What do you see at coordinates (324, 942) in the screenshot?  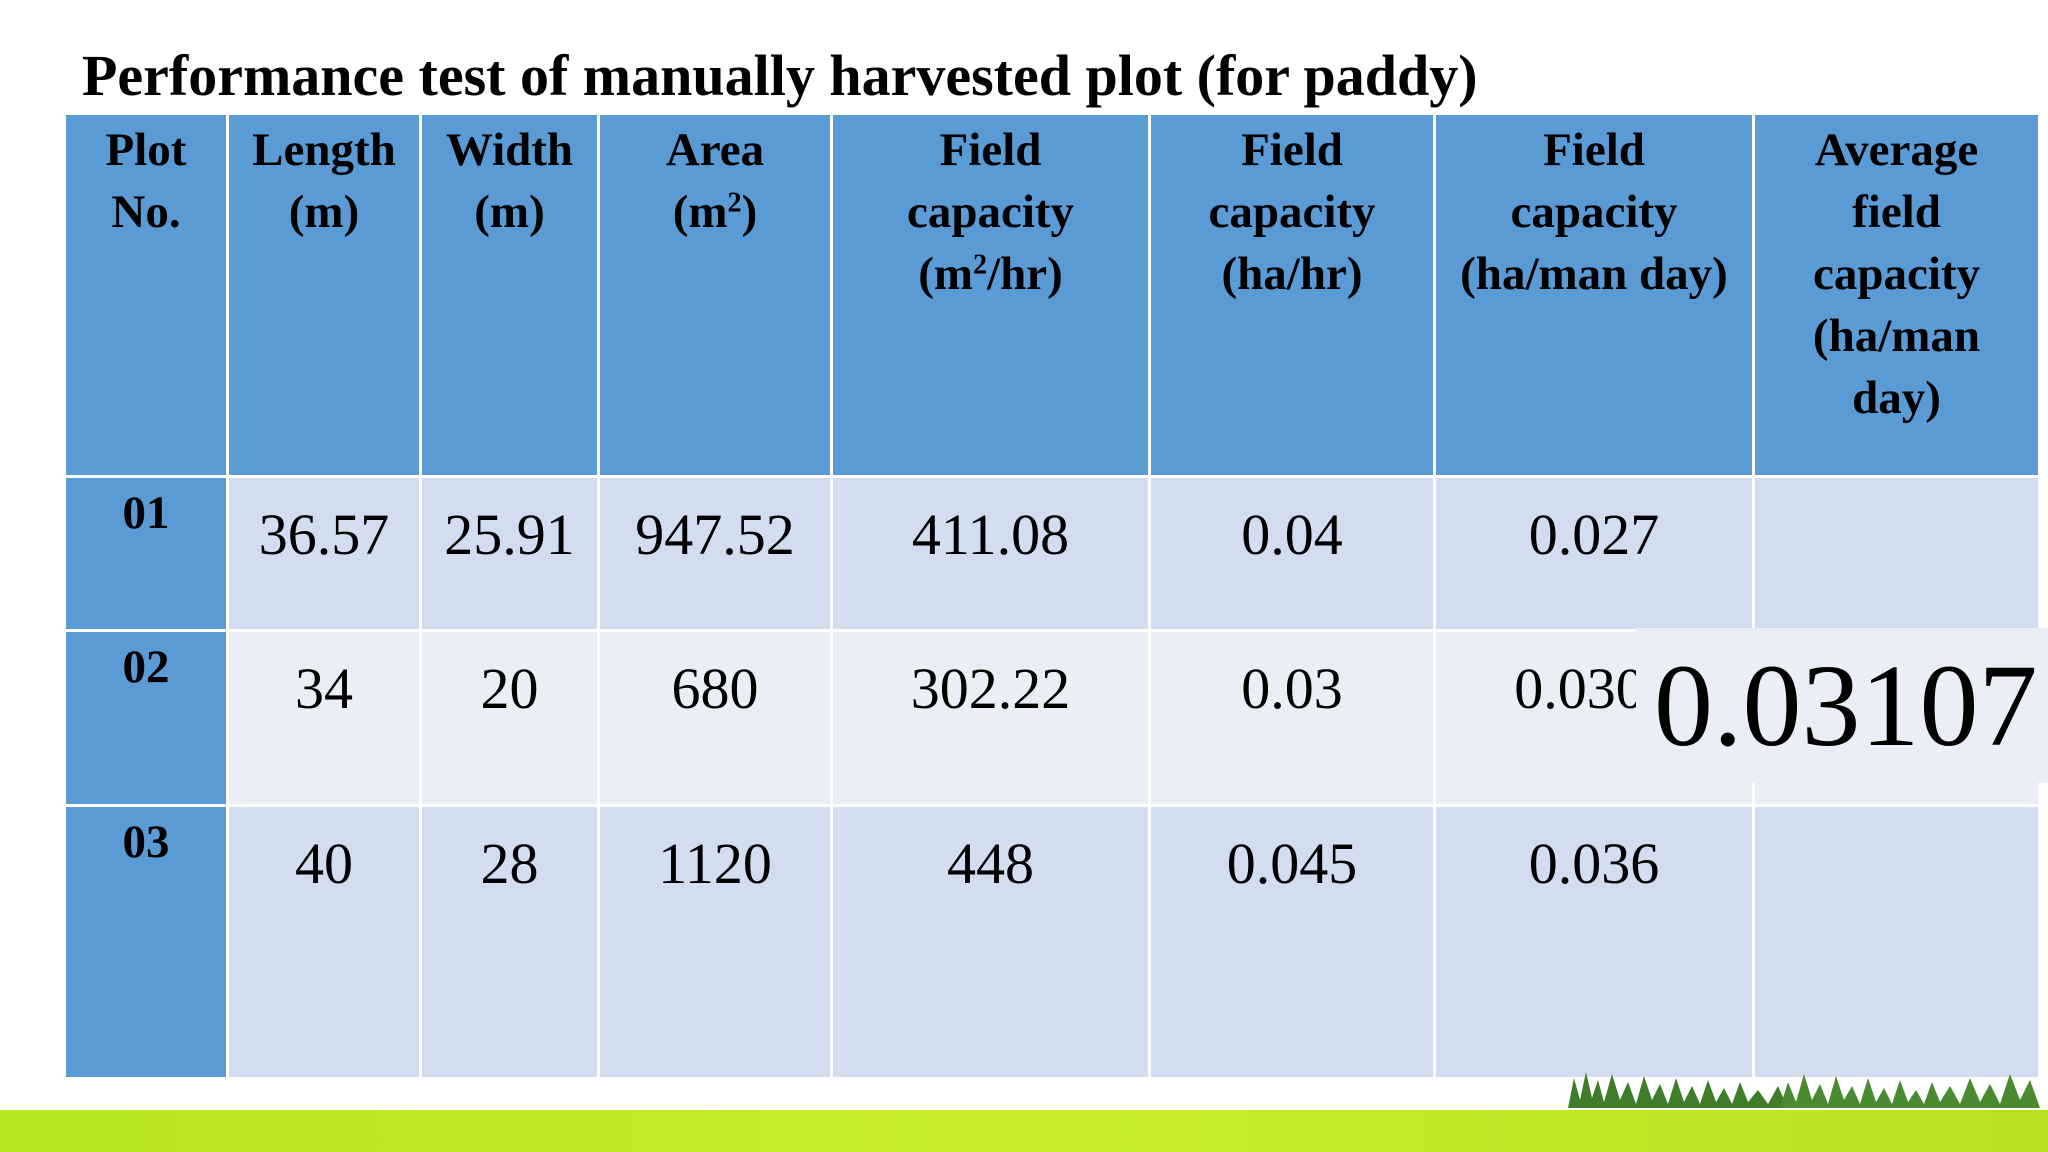 I see `length-cell: 40` at bounding box center [324, 942].